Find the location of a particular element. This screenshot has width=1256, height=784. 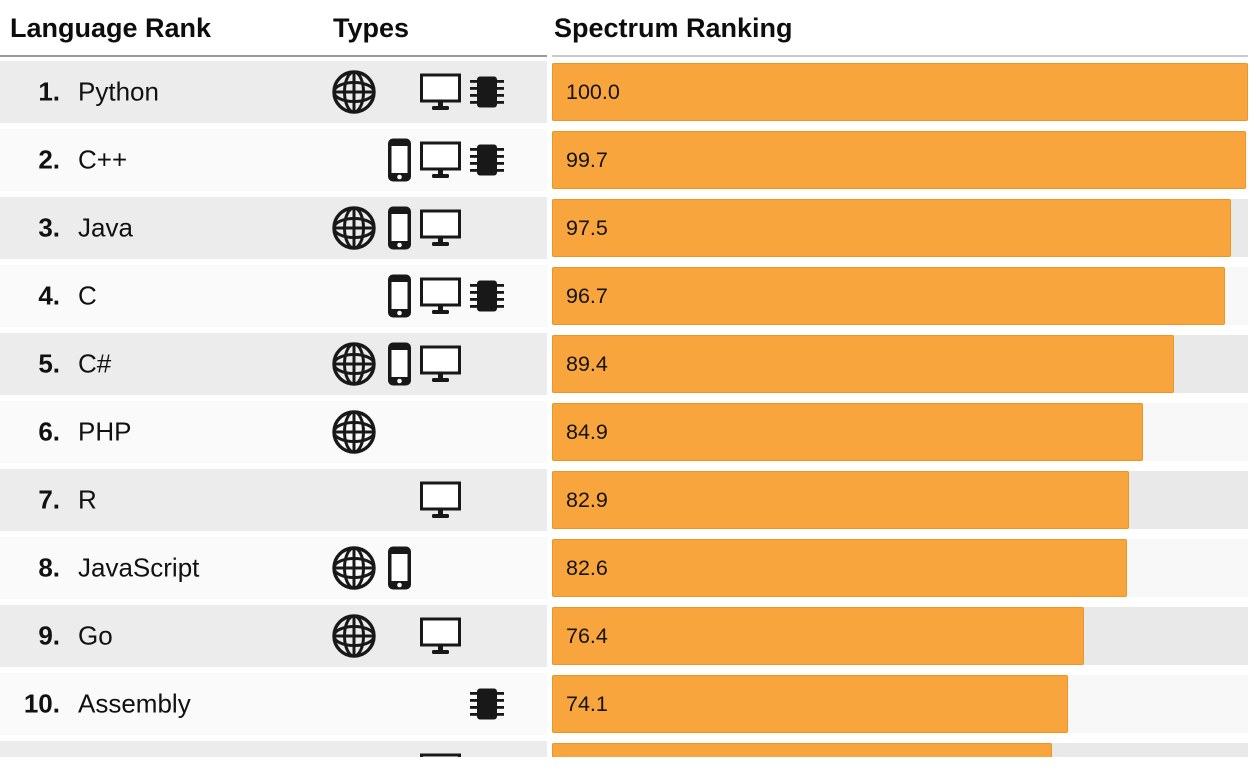

bar-track is located at coordinates (900, 750).